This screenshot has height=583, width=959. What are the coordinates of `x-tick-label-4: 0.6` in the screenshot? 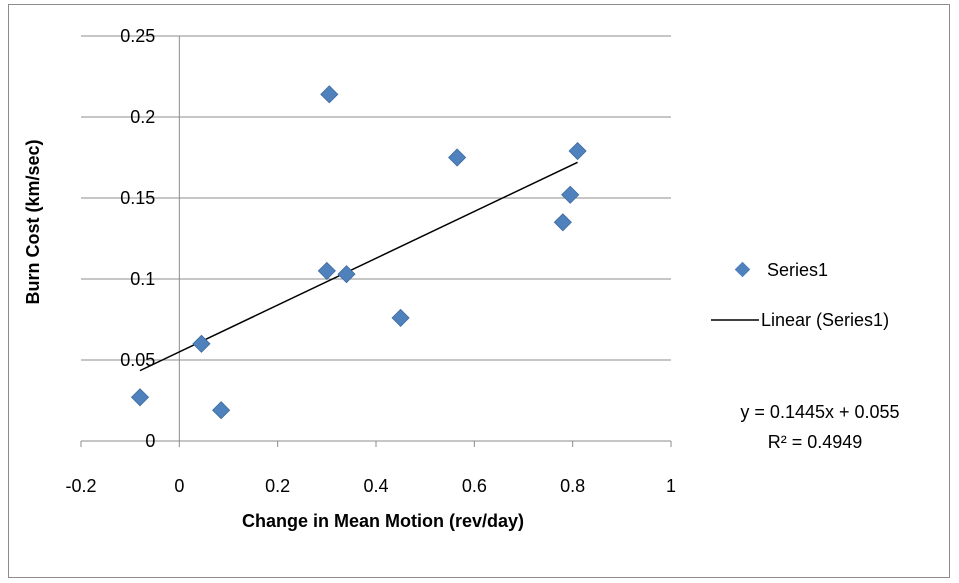 It's located at (474, 486).